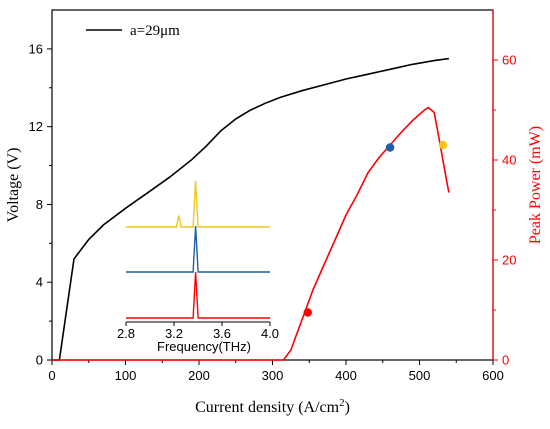  I want to click on y-right-axis-label: Peak Power (mW), so click(535, 185).